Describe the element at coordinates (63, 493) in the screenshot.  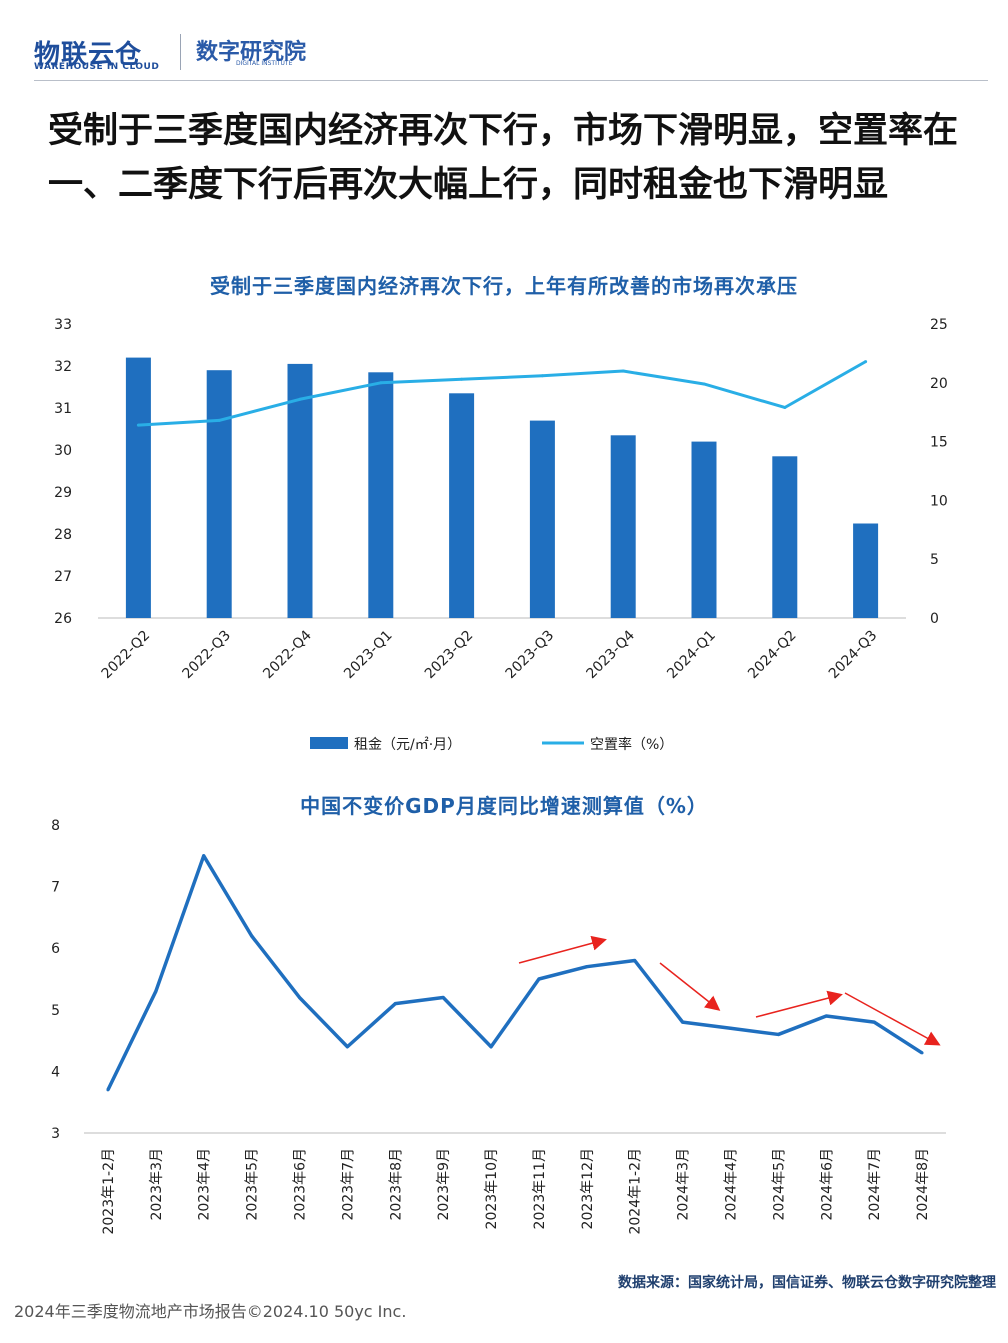
I see `chart1-left-tick: 29` at that location.